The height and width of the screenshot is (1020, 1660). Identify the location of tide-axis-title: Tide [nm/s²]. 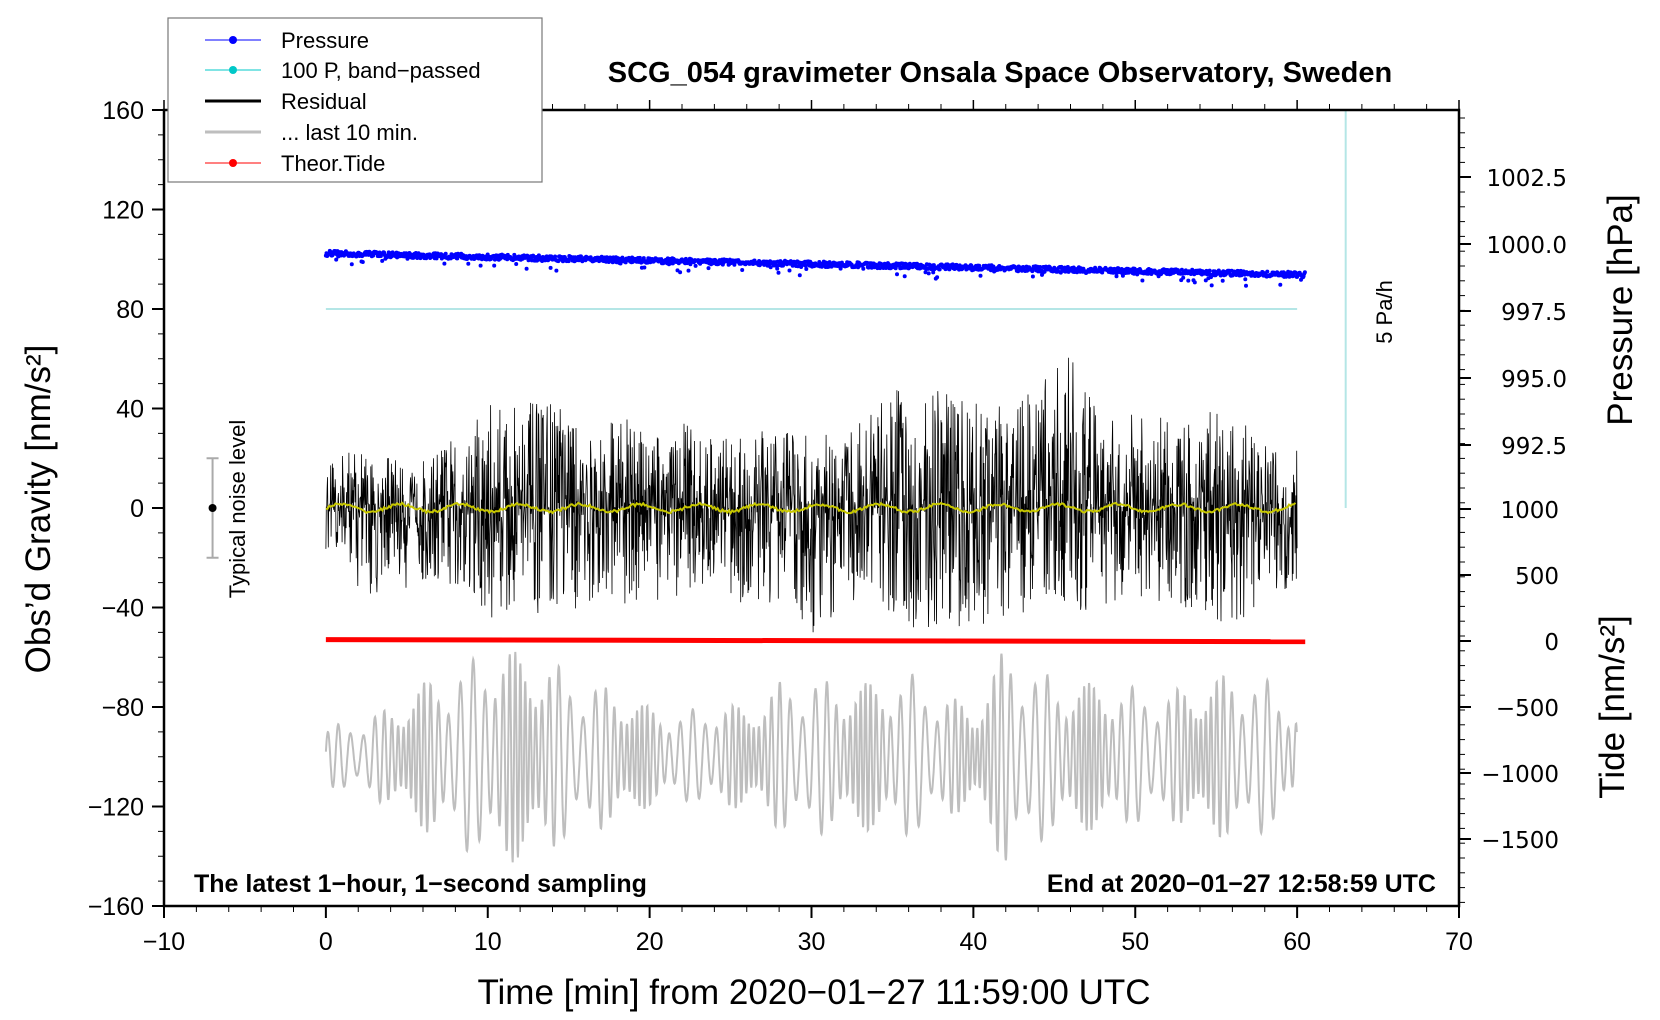
(1612, 706).